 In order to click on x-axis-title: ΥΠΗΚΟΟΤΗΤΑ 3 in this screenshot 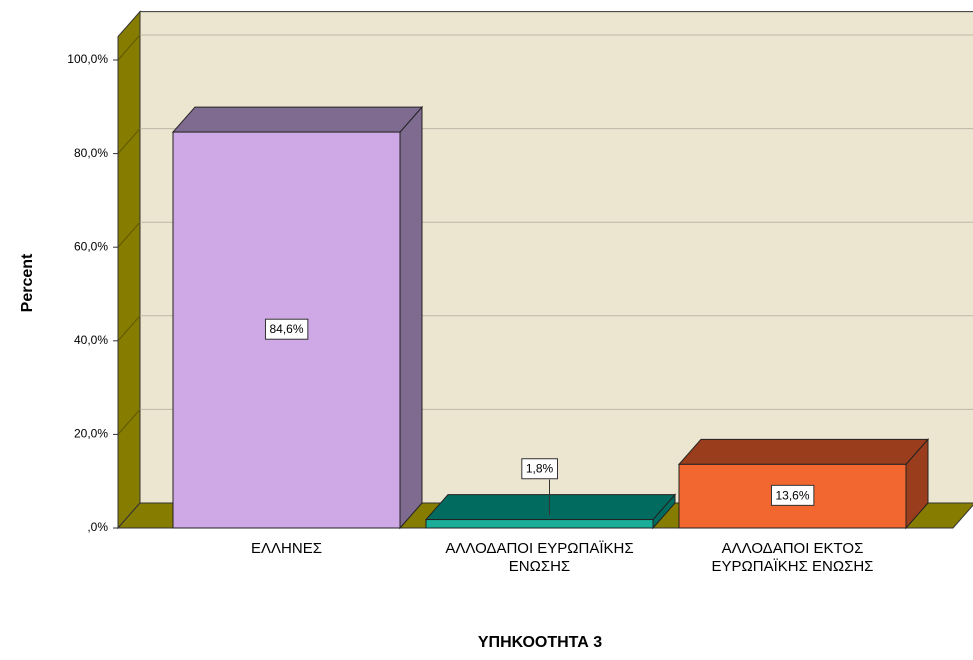, I will do `click(540, 642)`.